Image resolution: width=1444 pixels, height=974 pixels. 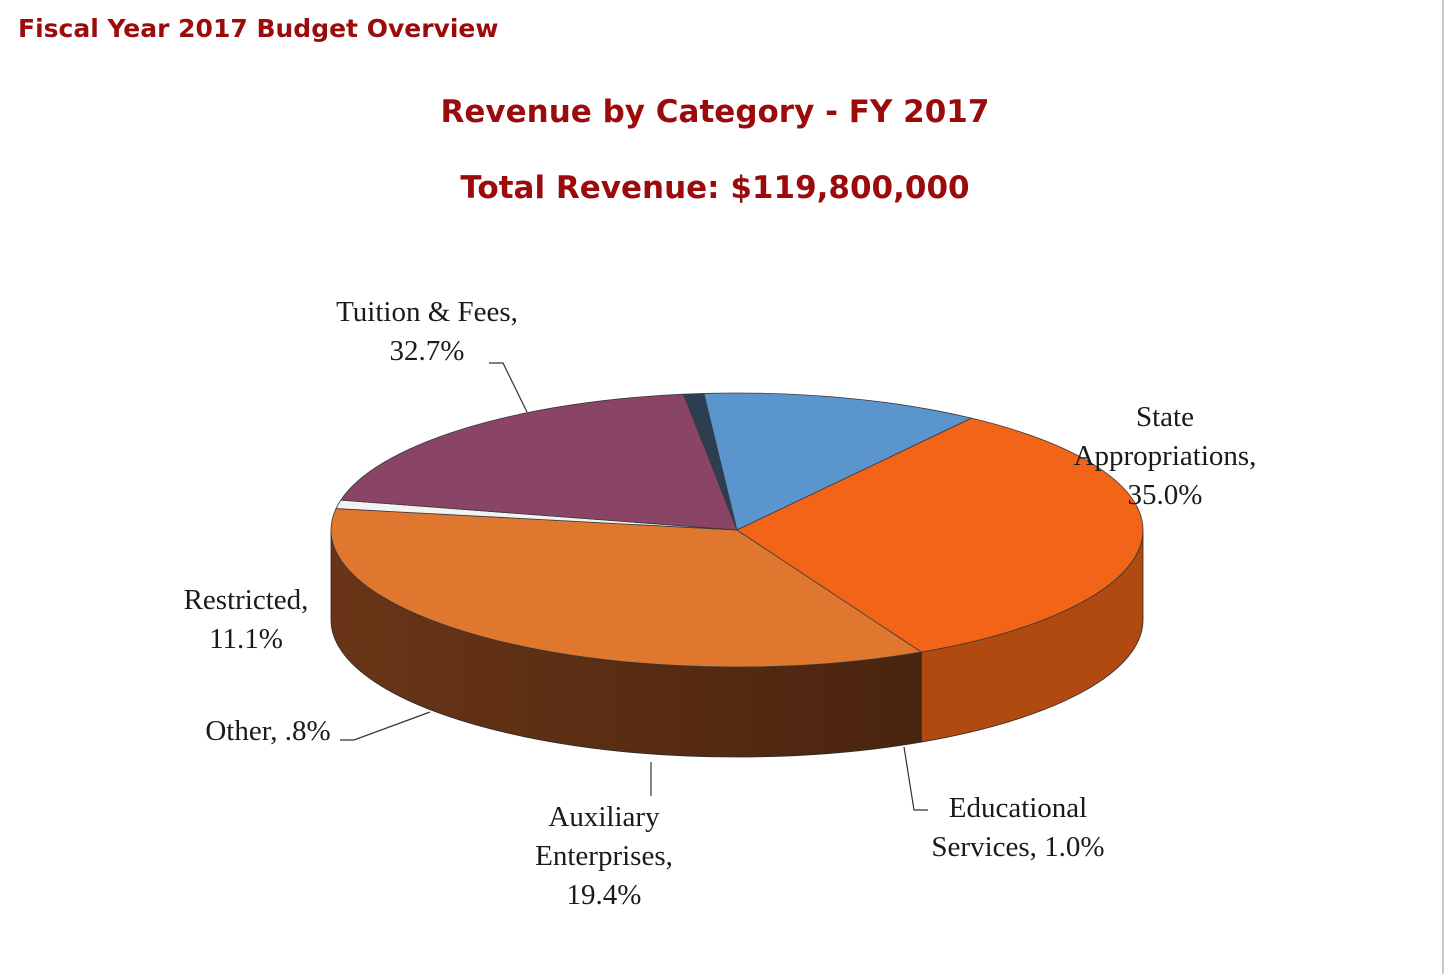 What do you see at coordinates (427, 331) in the screenshot?
I see `slice-label-5: Tuition & Fees, 32.7%` at bounding box center [427, 331].